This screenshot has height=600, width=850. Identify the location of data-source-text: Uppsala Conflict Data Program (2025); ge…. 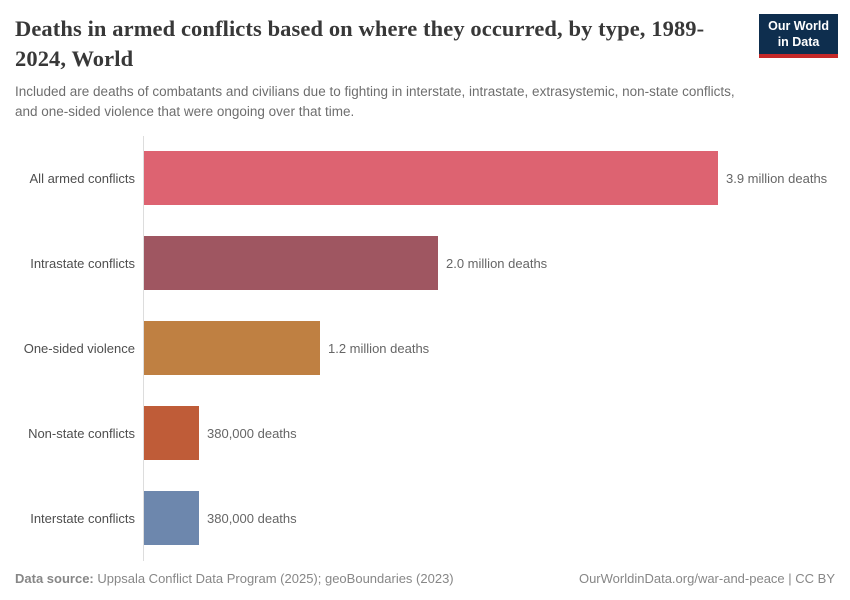
(275, 578).